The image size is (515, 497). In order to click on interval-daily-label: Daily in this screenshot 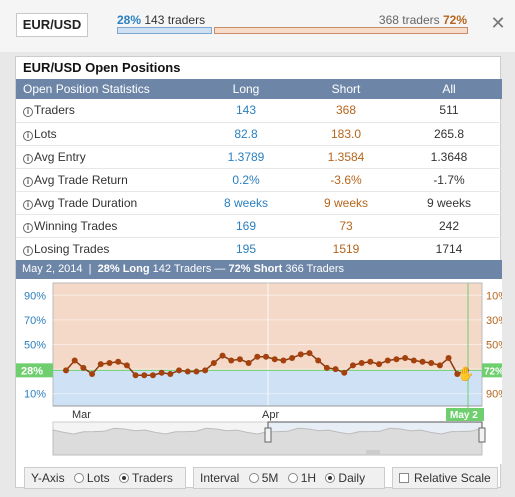, I will do `click(352, 478)`.